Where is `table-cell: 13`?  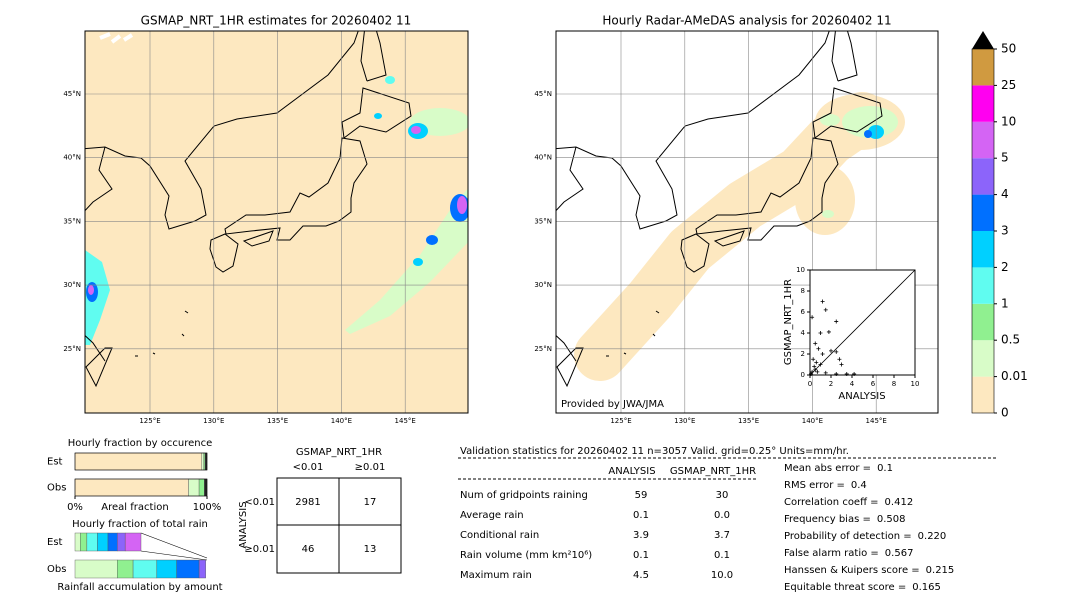 table-cell: 13 is located at coordinates (370, 549).